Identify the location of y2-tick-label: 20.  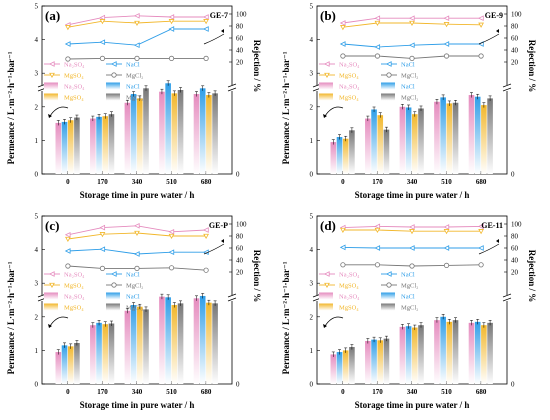
(515, 273).